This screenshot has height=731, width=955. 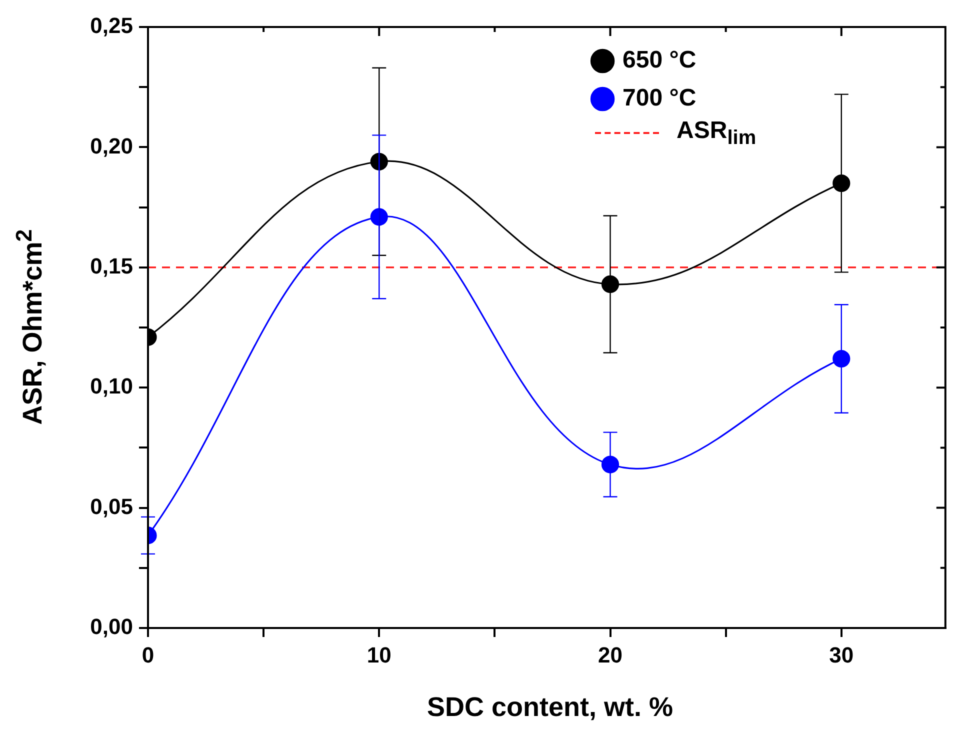 I want to click on x-tick-label: 20, so click(x=610, y=655).